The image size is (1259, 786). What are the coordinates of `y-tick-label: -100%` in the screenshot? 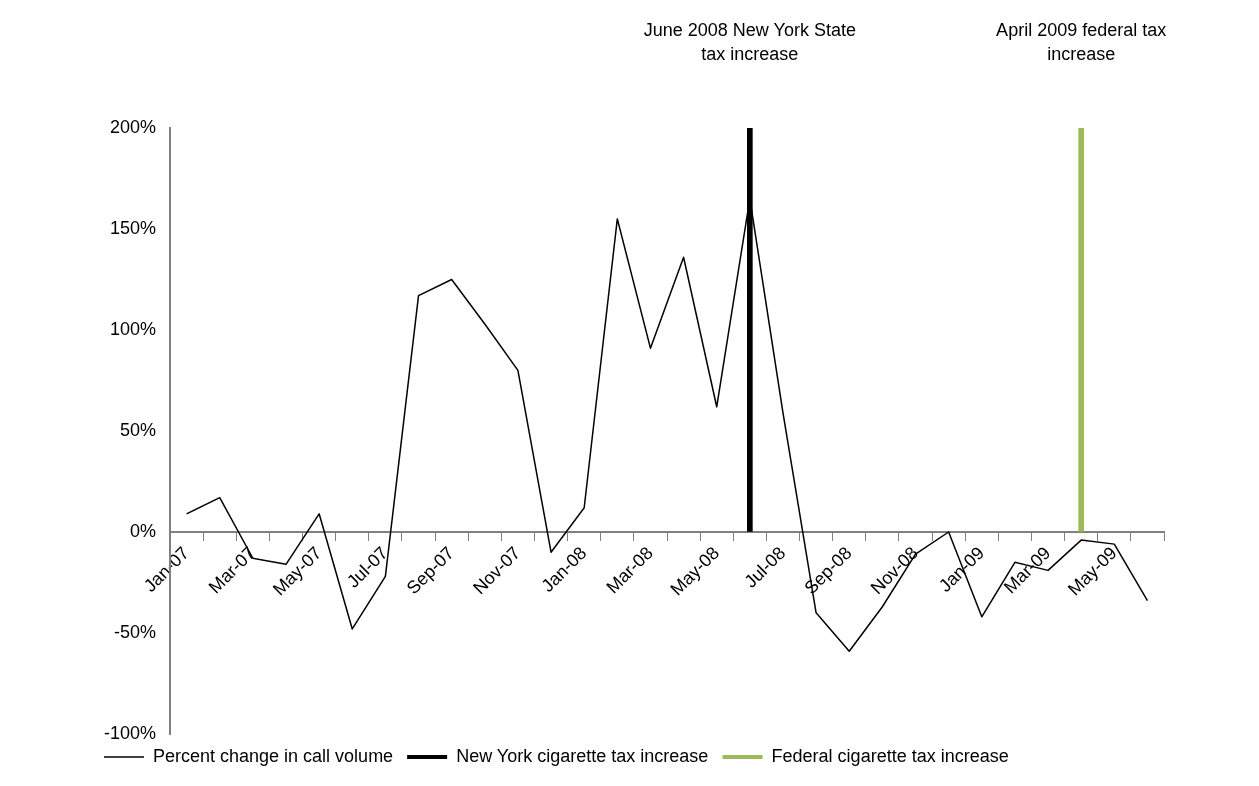 It's located at (130, 732).